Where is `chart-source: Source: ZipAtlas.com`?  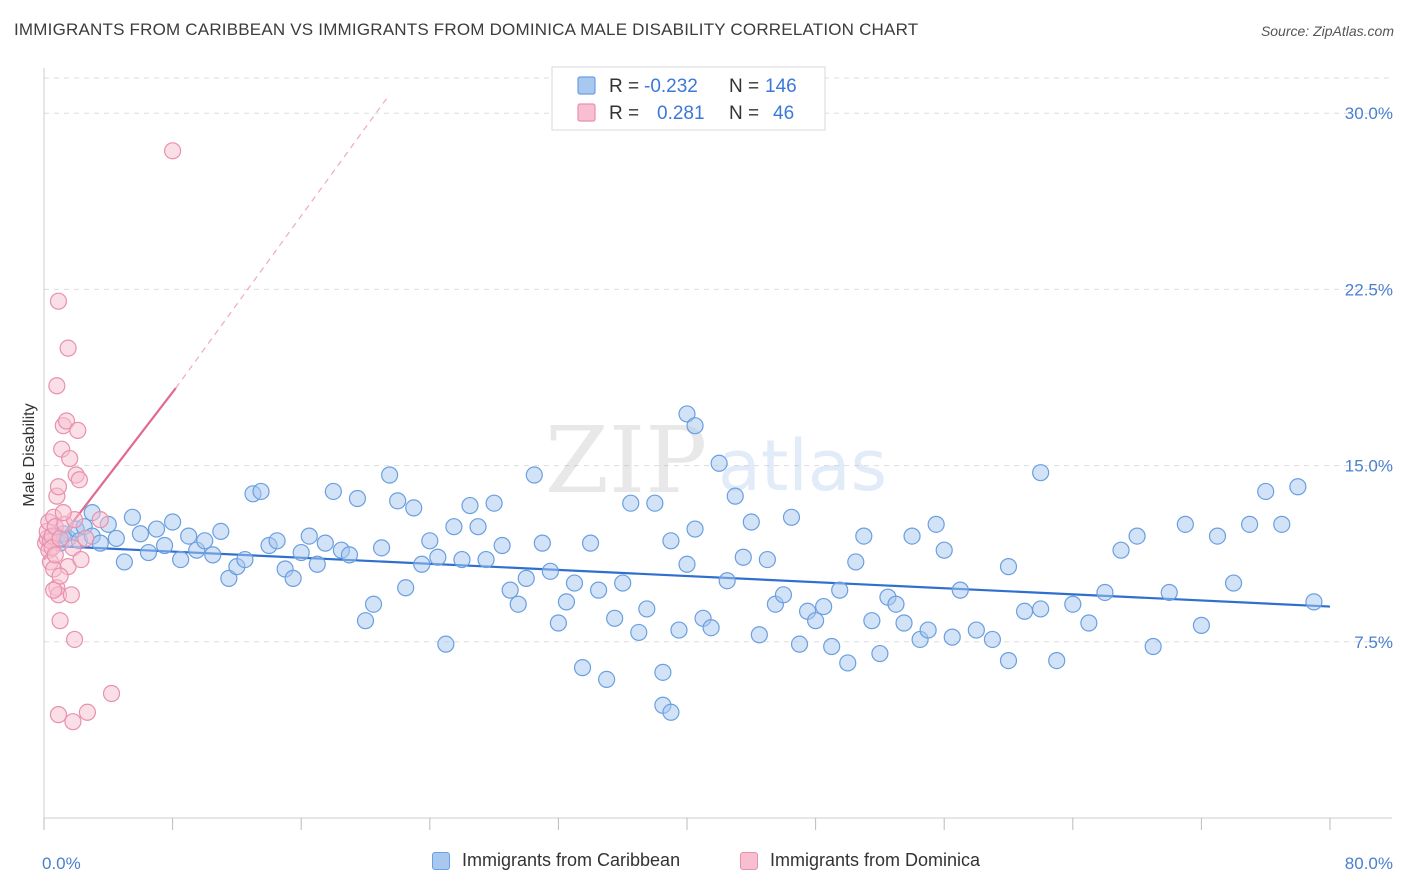 chart-source: Source: ZipAtlas.com is located at coordinates (1327, 31).